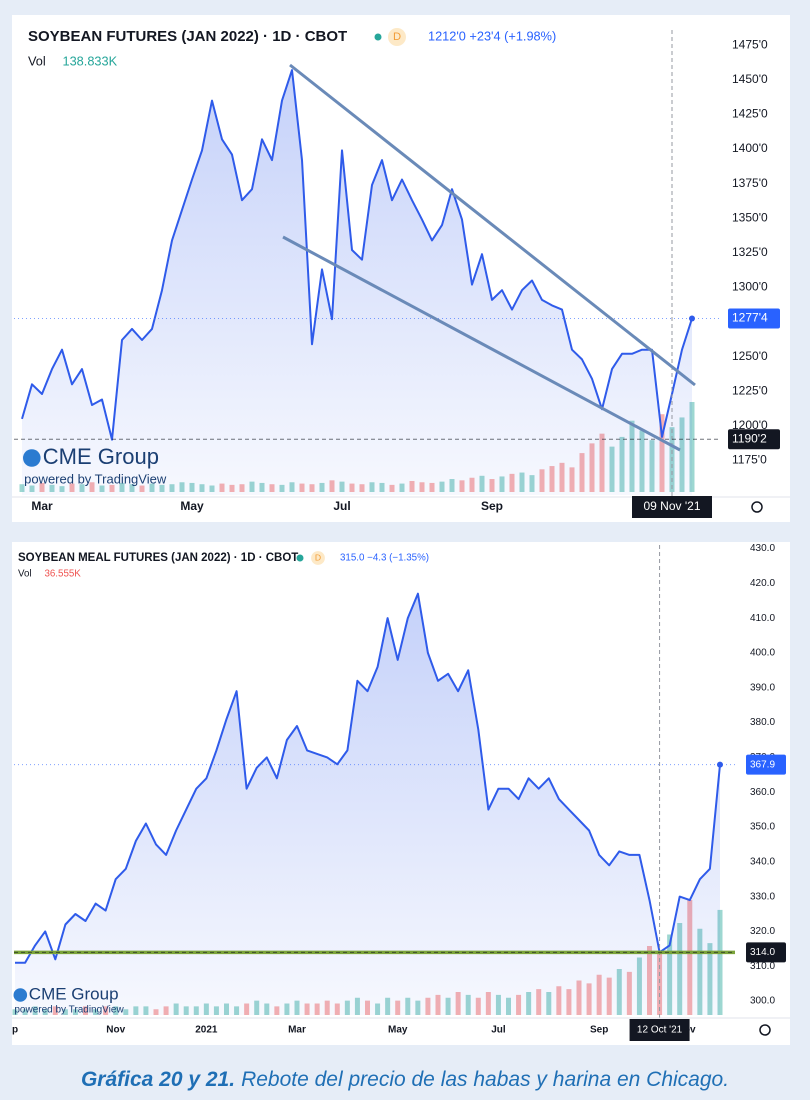 This screenshot has width=810, height=1100. Describe the element at coordinates (206, 1030) in the screenshot. I see `x-tick-label: 2021` at that location.